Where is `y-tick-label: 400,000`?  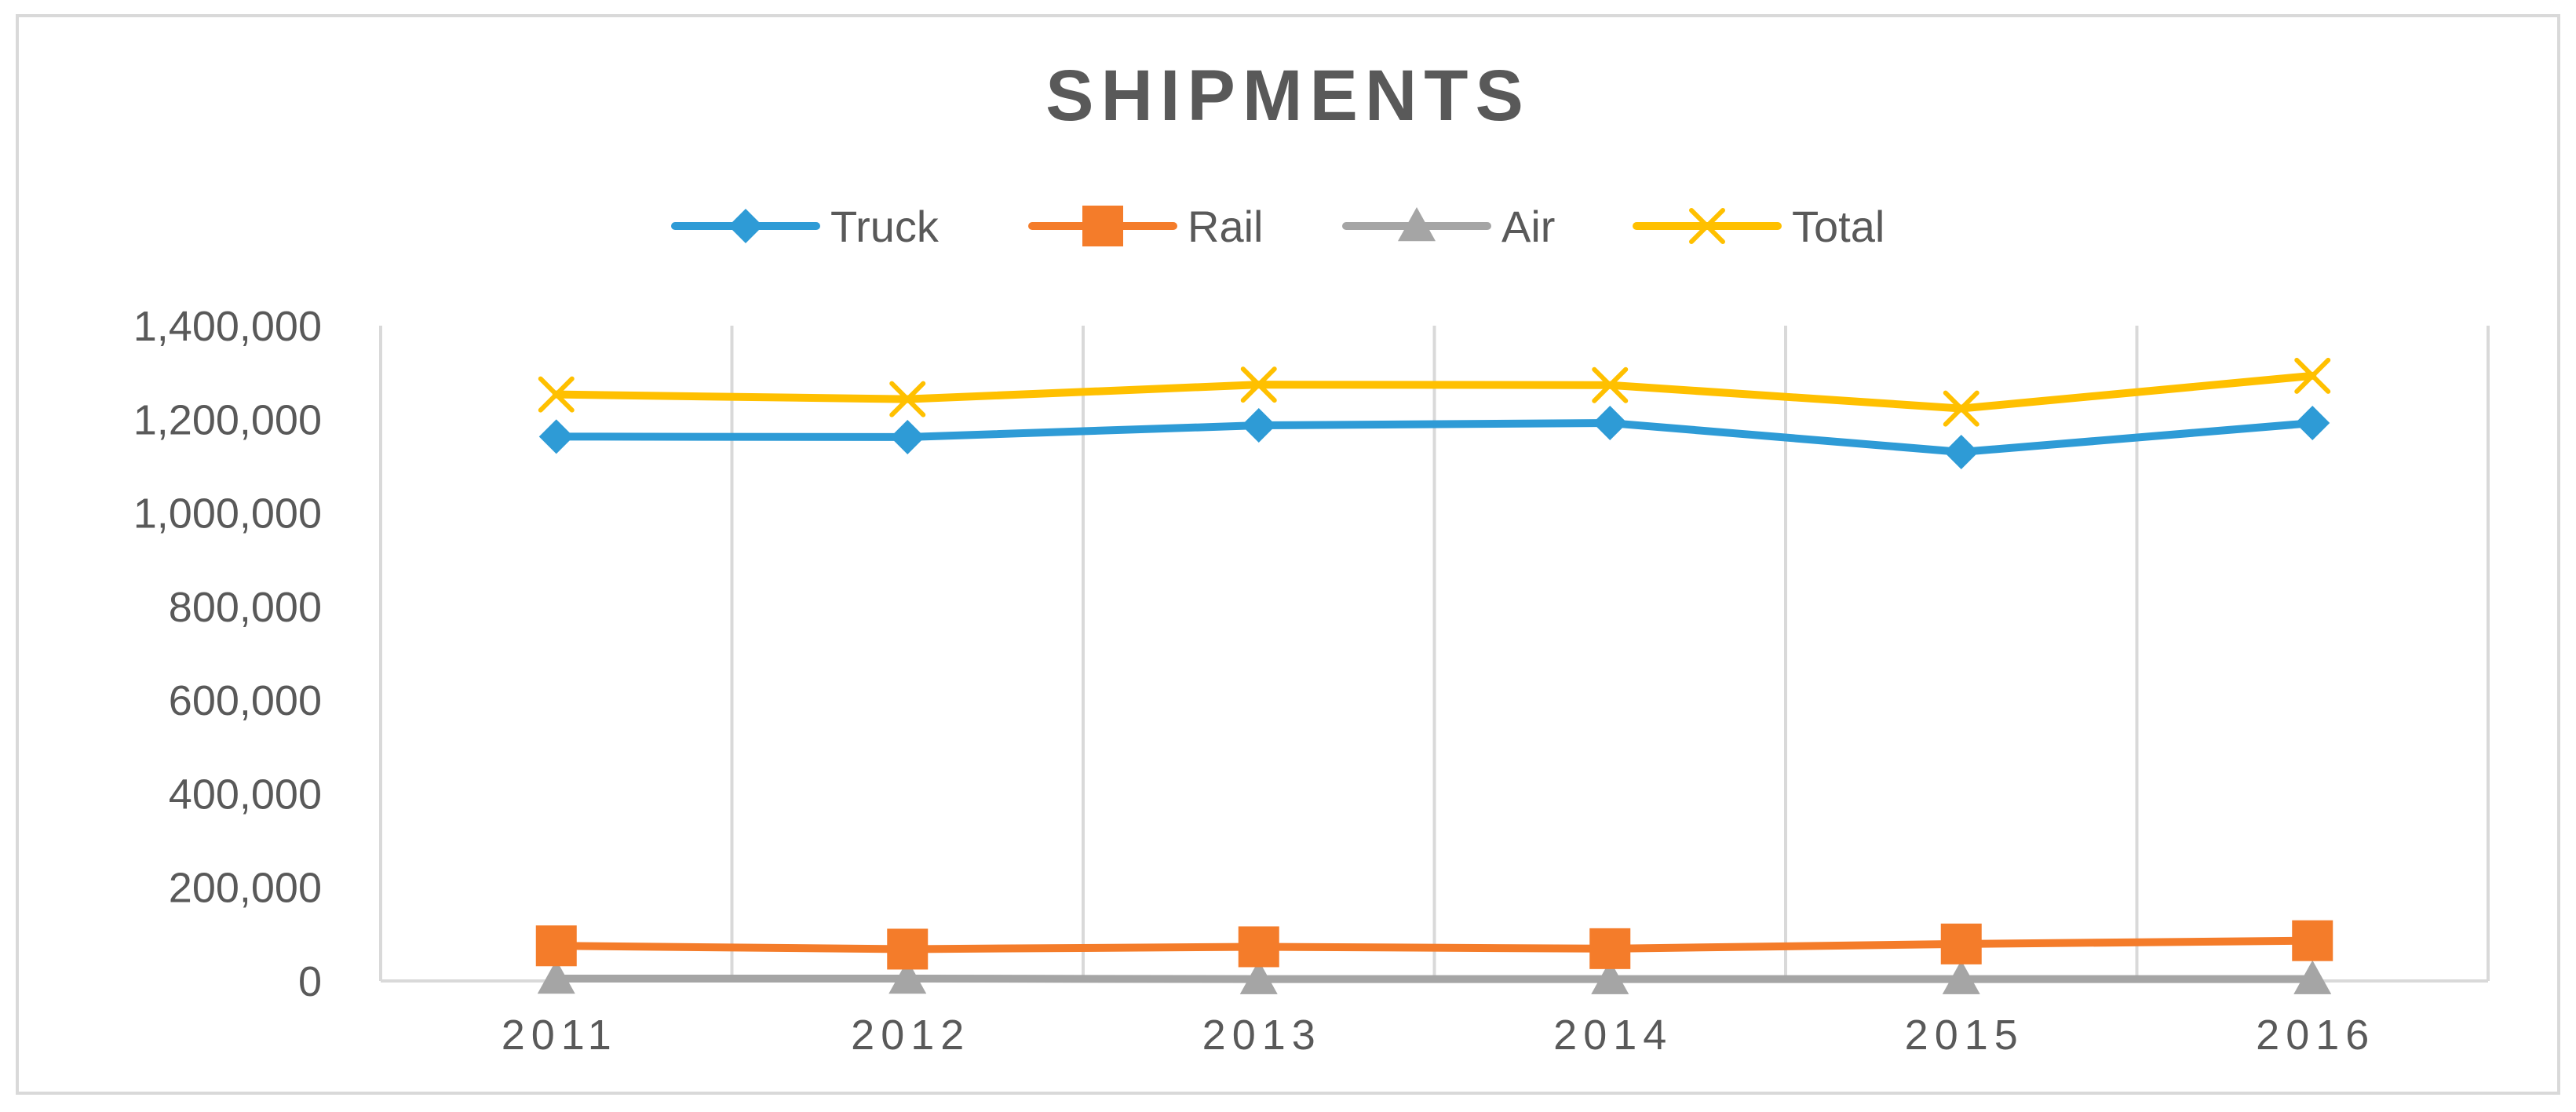 y-tick-label: 400,000 is located at coordinates (245, 794).